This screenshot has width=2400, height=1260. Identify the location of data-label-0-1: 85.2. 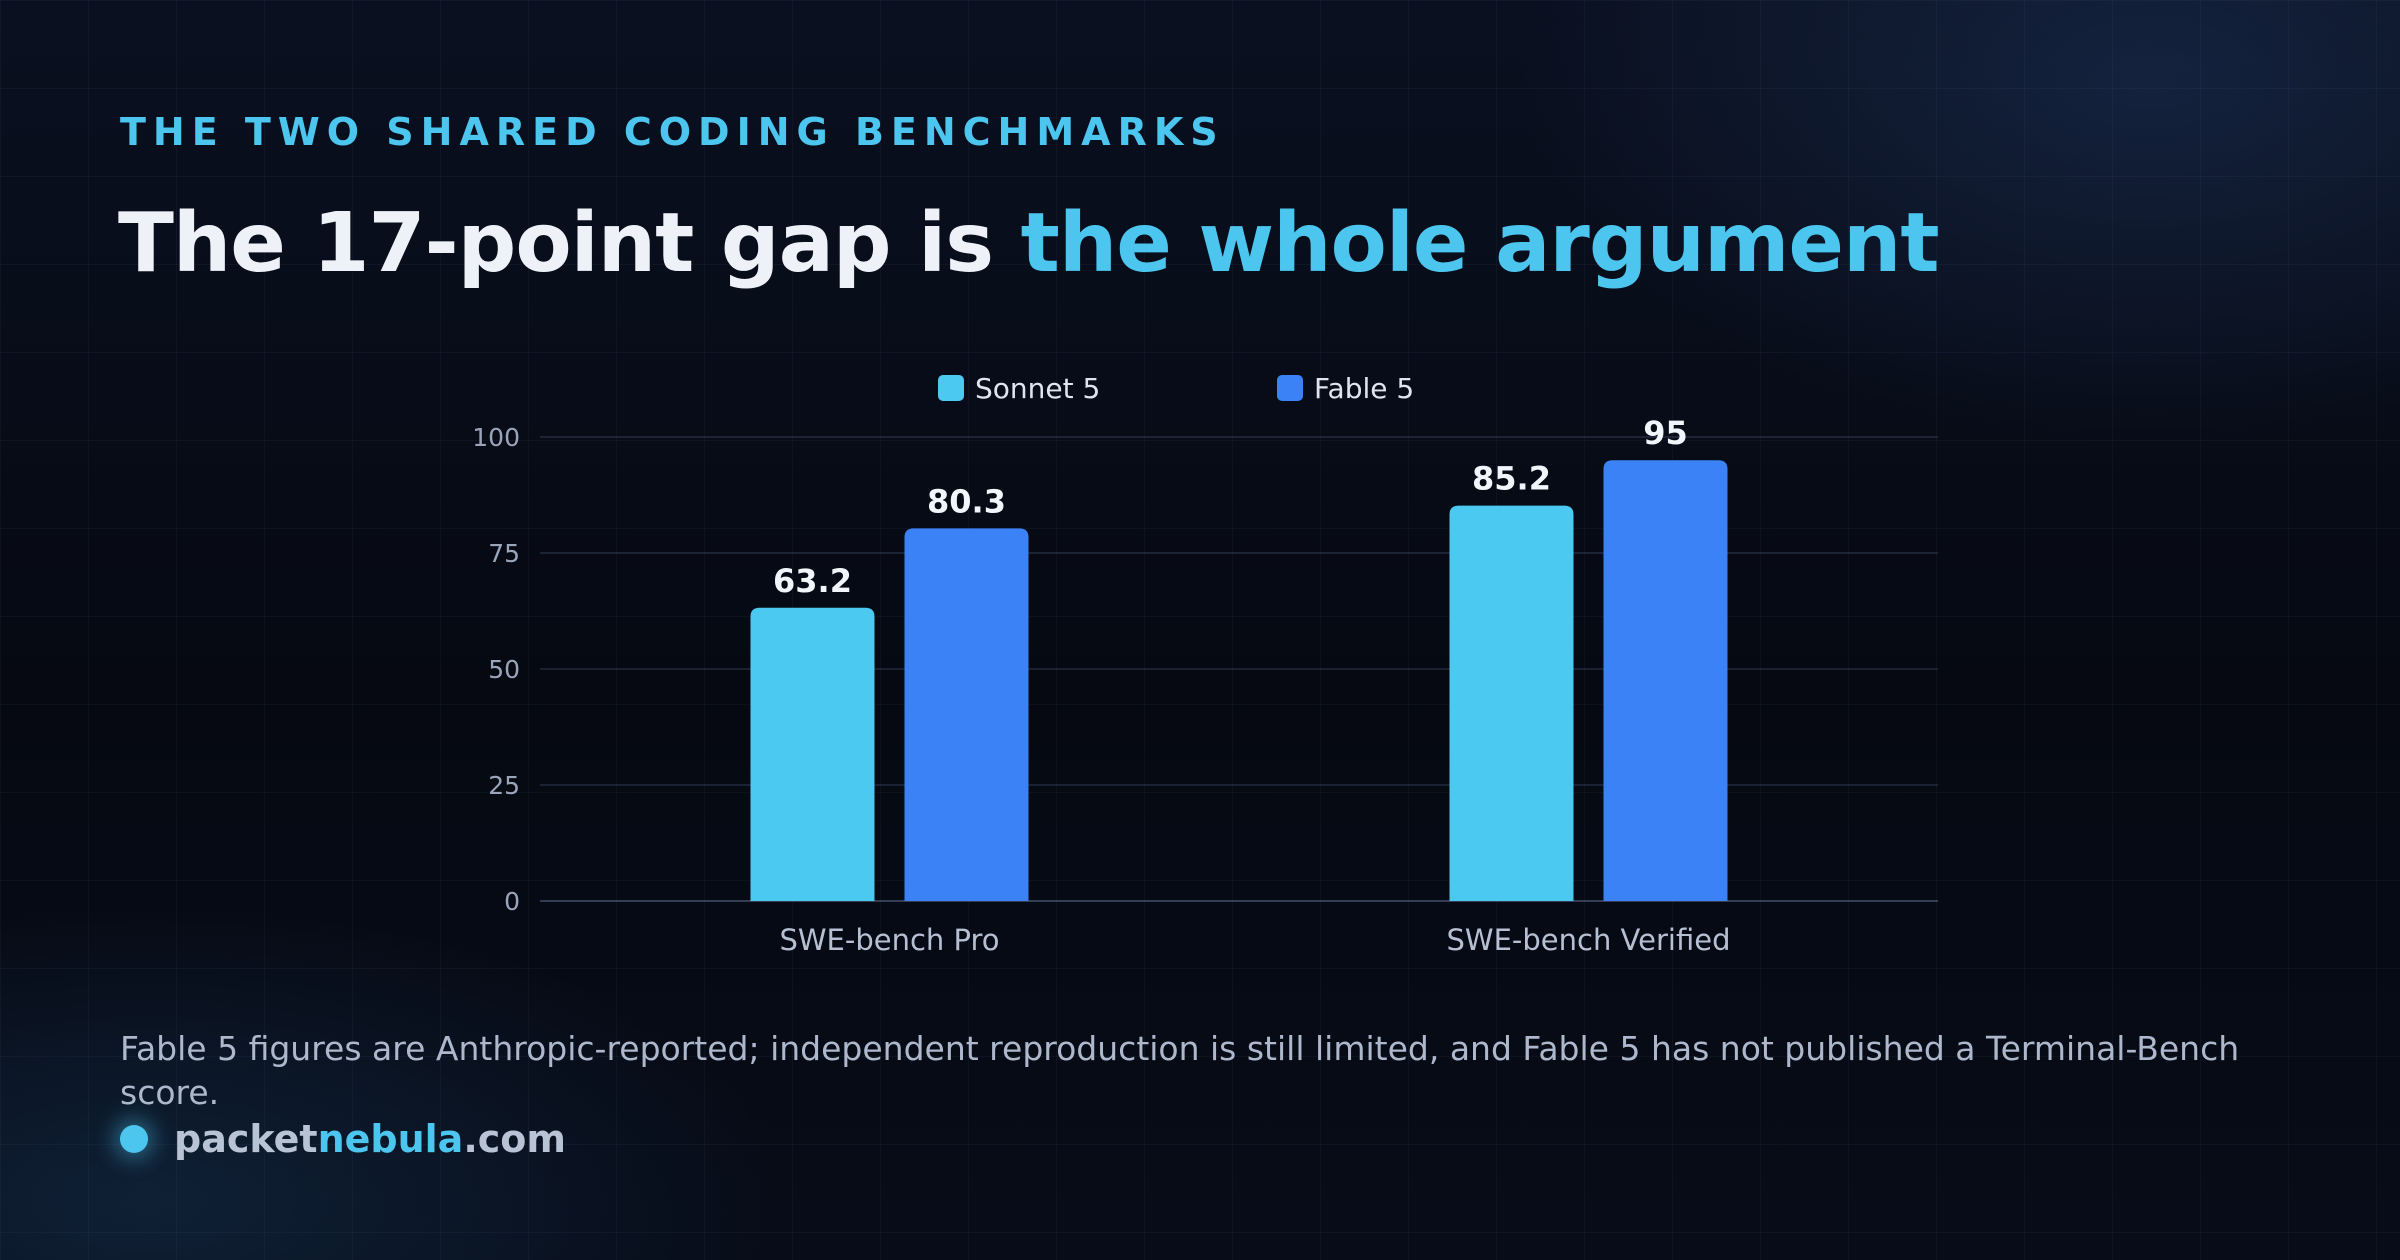
(1511, 479).